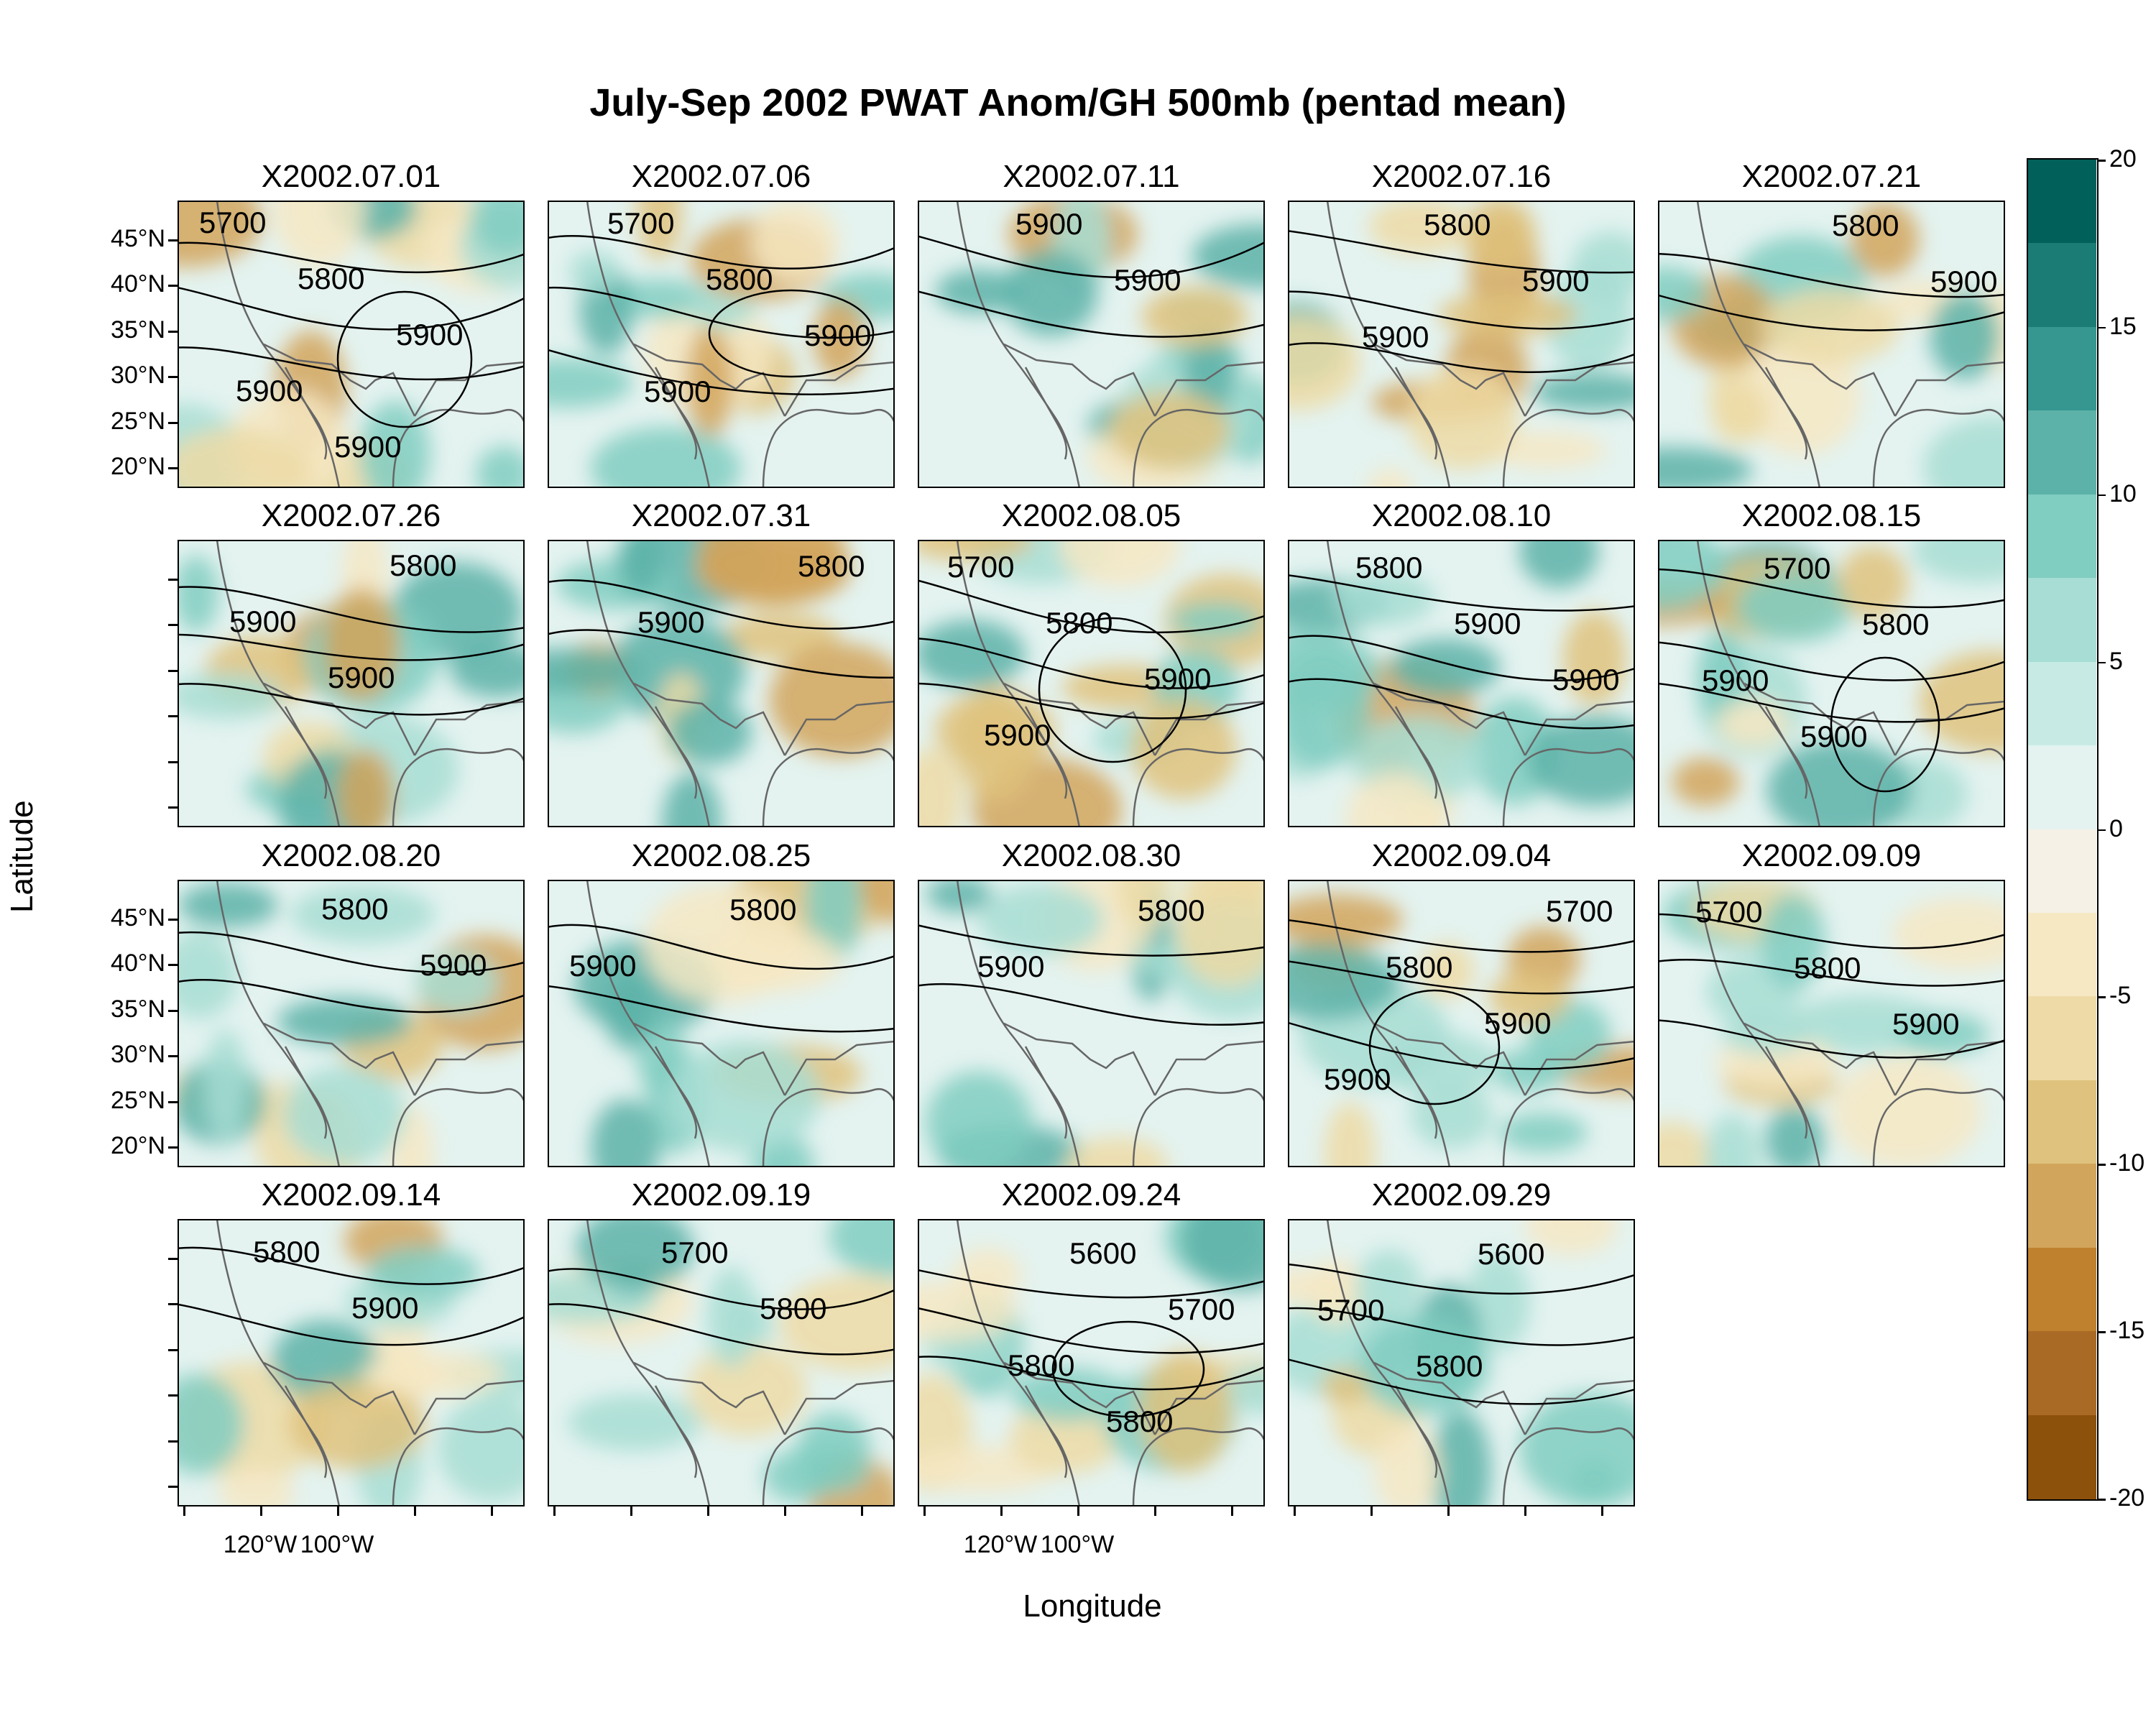 This screenshot has width=2156, height=1725. Describe the element at coordinates (1462, 1195) in the screenshot. I see `panel-date-label: X2002.09.29` at that location.